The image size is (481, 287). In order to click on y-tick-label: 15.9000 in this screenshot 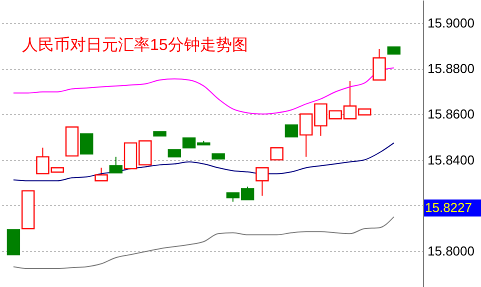, I will do `click(451, 23)`.